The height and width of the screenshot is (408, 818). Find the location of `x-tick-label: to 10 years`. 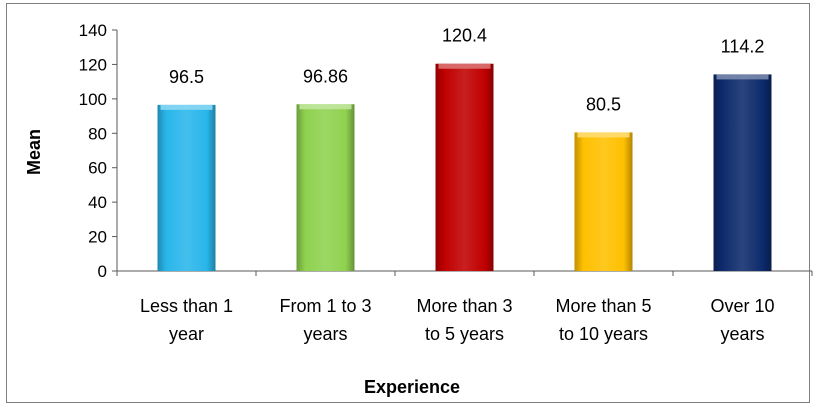

x-tick-label: to 10 years is located at coordinates (603, 334).